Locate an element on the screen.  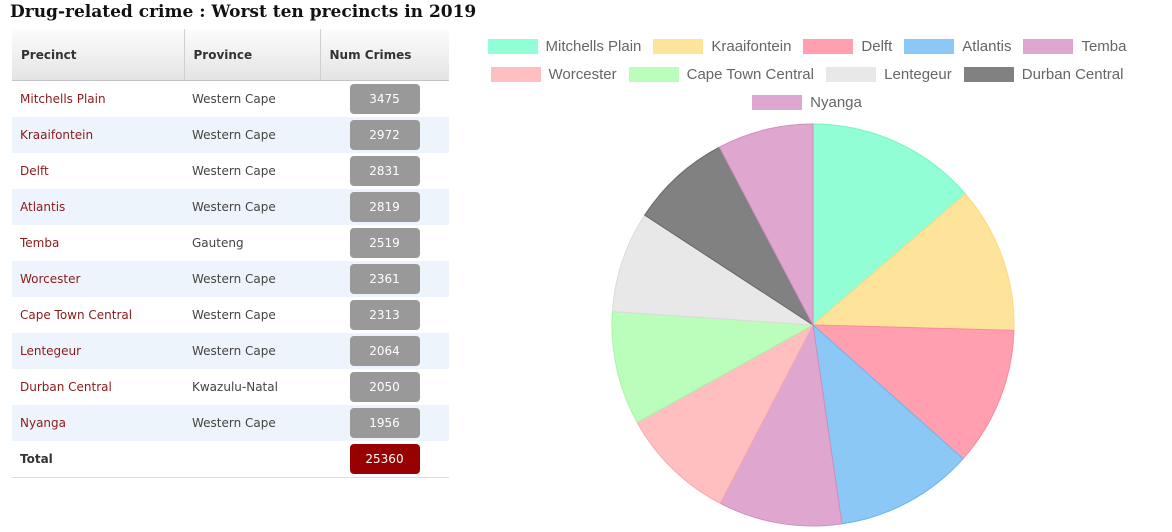
column-header-precinct: Precinct is located at coordinates (98, 55).